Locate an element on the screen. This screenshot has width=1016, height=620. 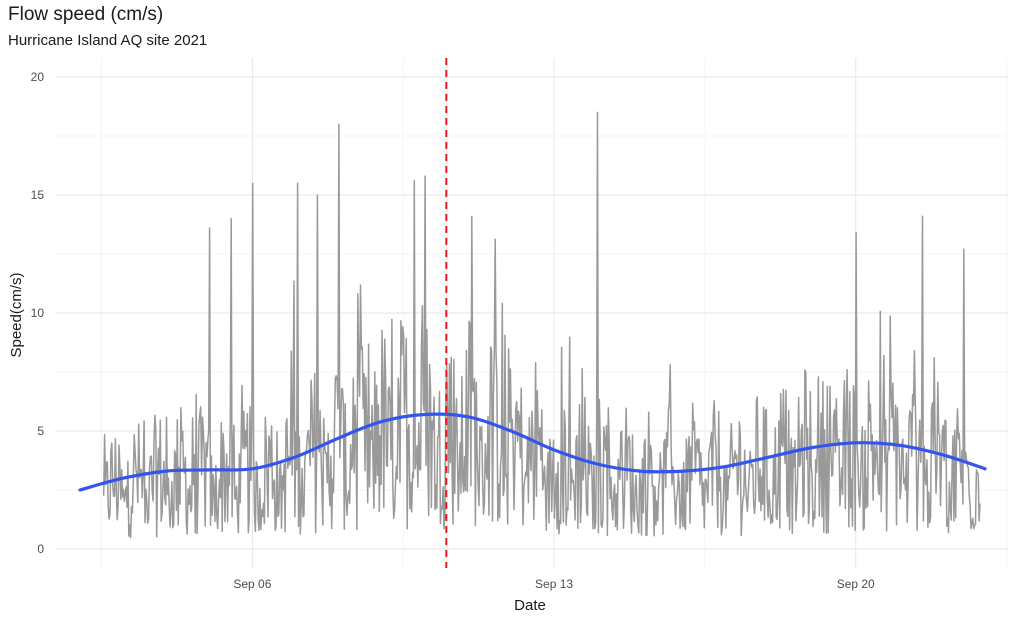
y-tick-label: 15 is located at coordinates (38, 195).